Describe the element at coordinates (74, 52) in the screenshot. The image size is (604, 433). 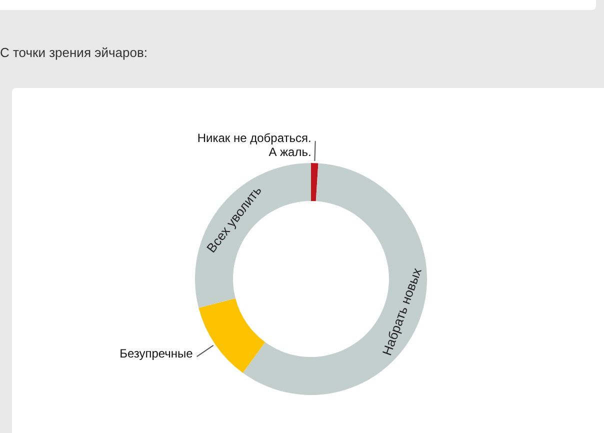
I see `chart-title: С точки зрения эйчаров:` at that location.